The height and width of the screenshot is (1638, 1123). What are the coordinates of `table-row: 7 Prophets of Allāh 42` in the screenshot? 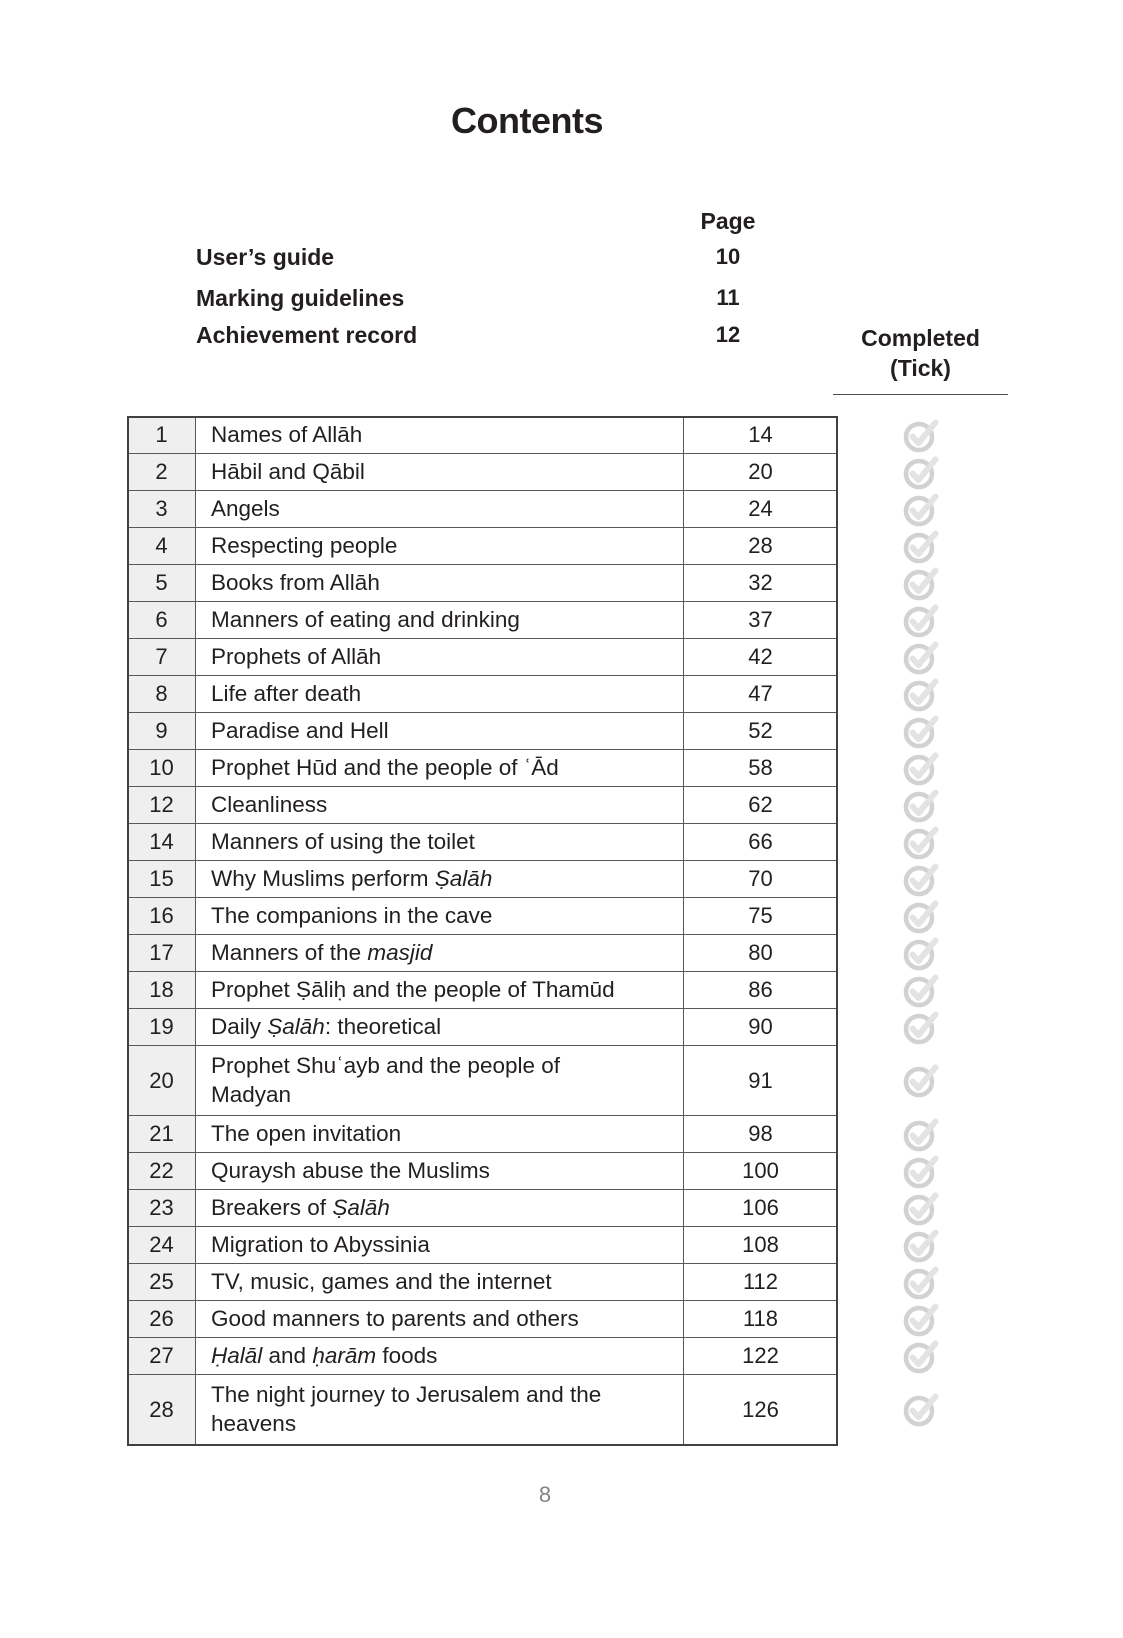 It's located at (567, 657).